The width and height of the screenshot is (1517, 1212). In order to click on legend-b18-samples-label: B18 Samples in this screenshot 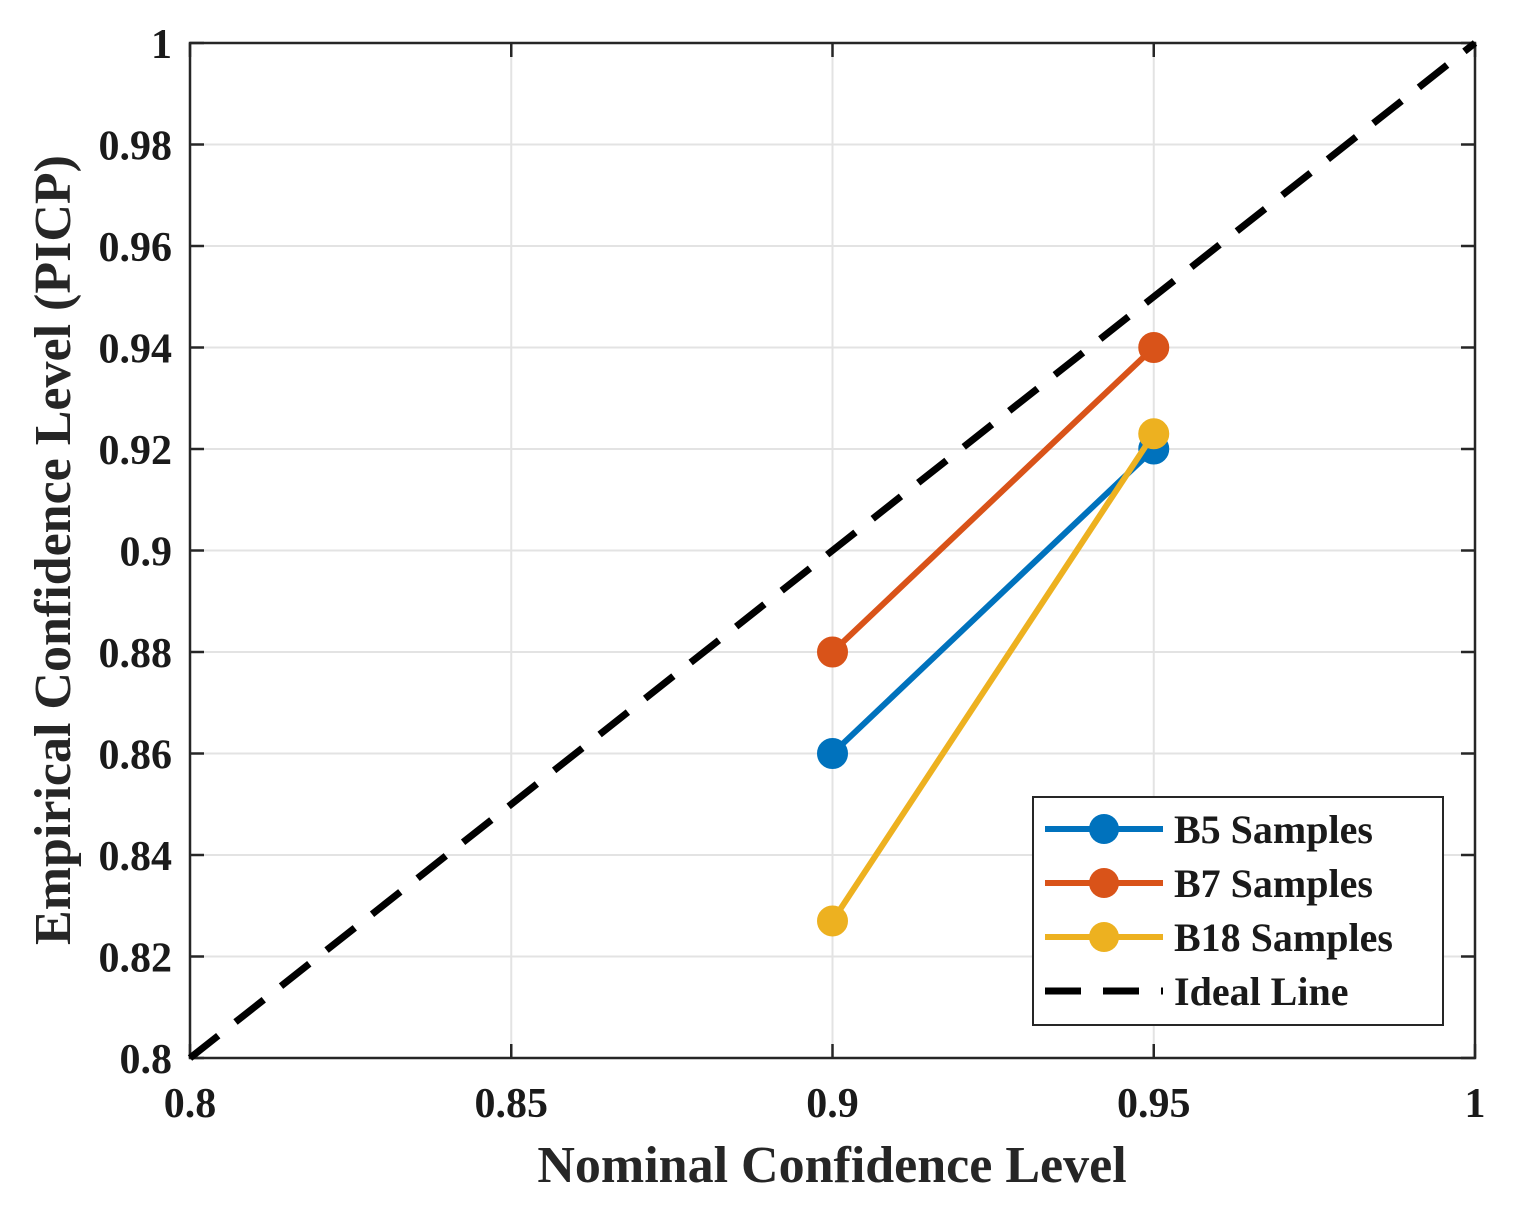, I will do `click(1283, 937)`.